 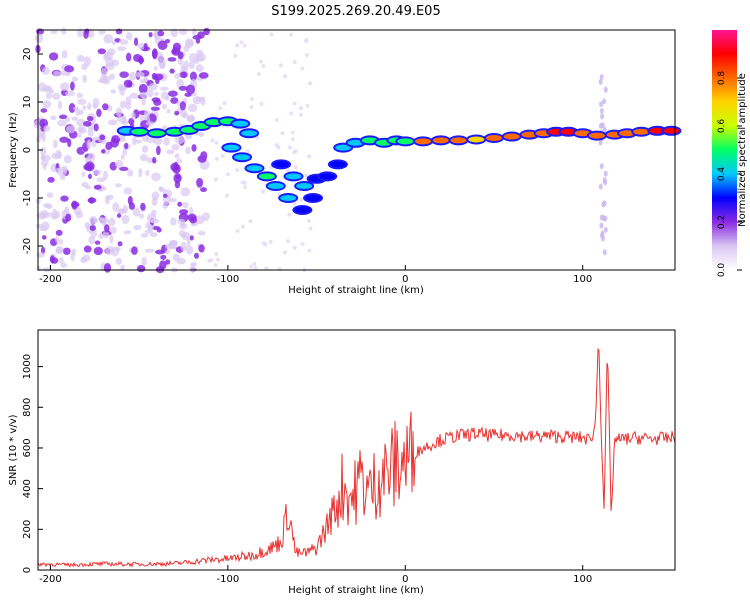 What do you see at coordinates (405, 279) in the screenshot?
I see `x-tick-label: 0` at bounding box center [405, 279].